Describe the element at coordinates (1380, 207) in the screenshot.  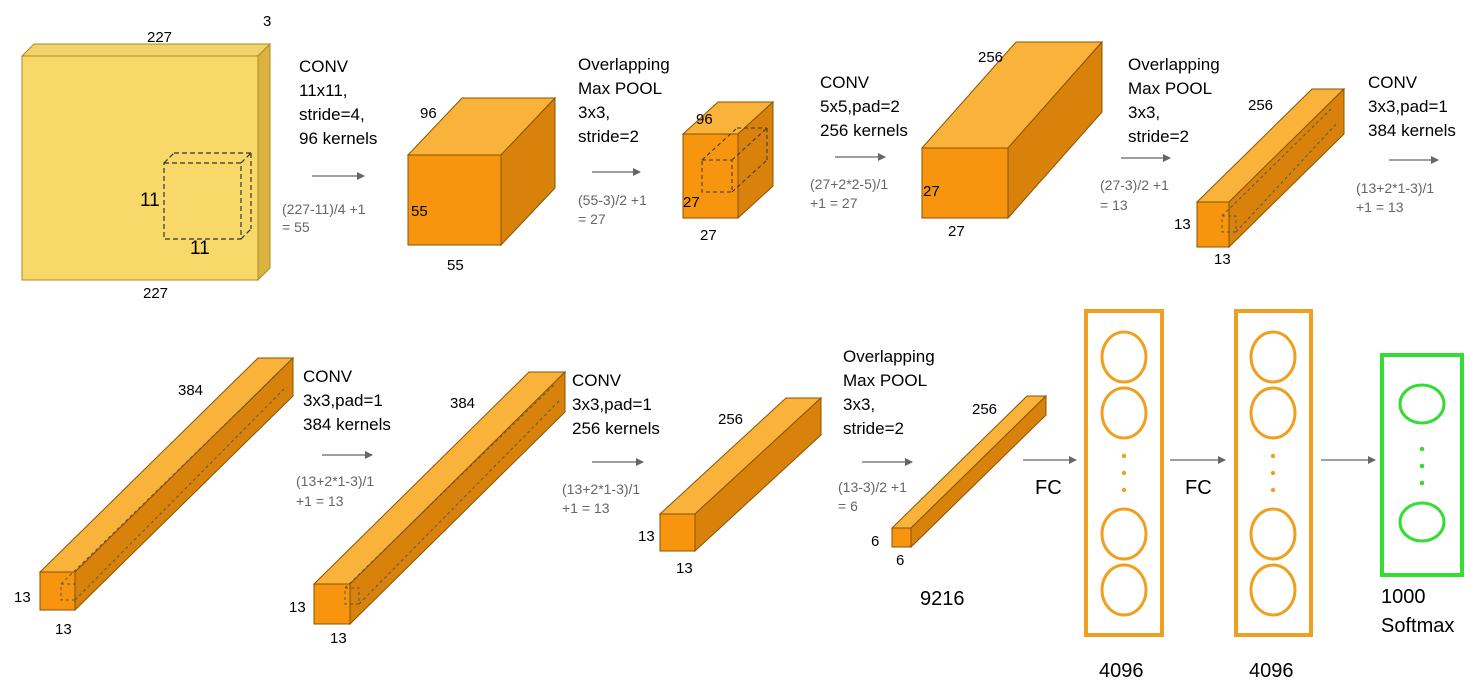
I see `step-conv3-formula-2: +1 = 13` at that location.